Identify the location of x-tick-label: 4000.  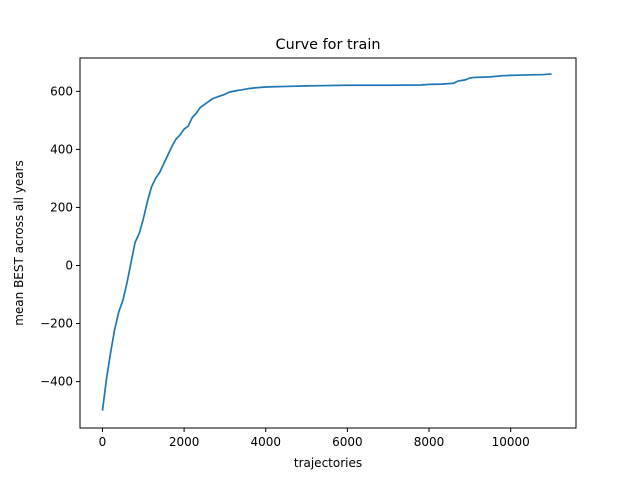
(265, 442).